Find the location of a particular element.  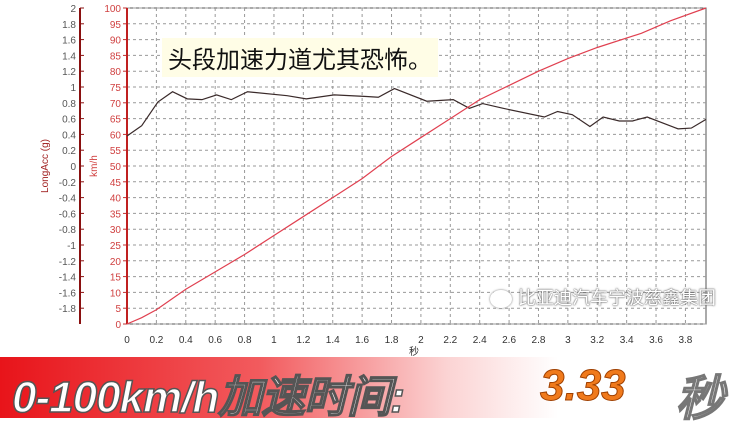

g-tick-label: 1.4 is located at coordinates (69, 56).